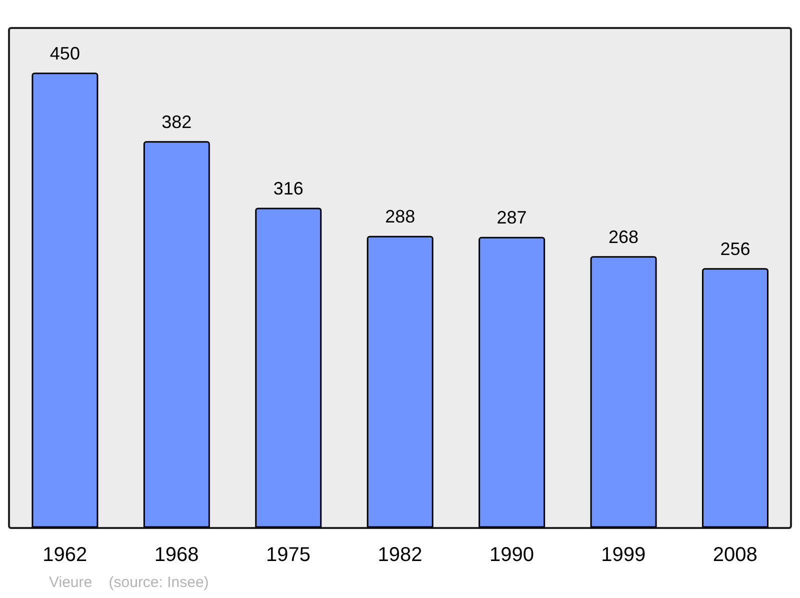 The height and width of the screenshot is (598, 800). Describe the element at coordinates (735, 248) in the screenshot. I see `data-label: 256` at that location.